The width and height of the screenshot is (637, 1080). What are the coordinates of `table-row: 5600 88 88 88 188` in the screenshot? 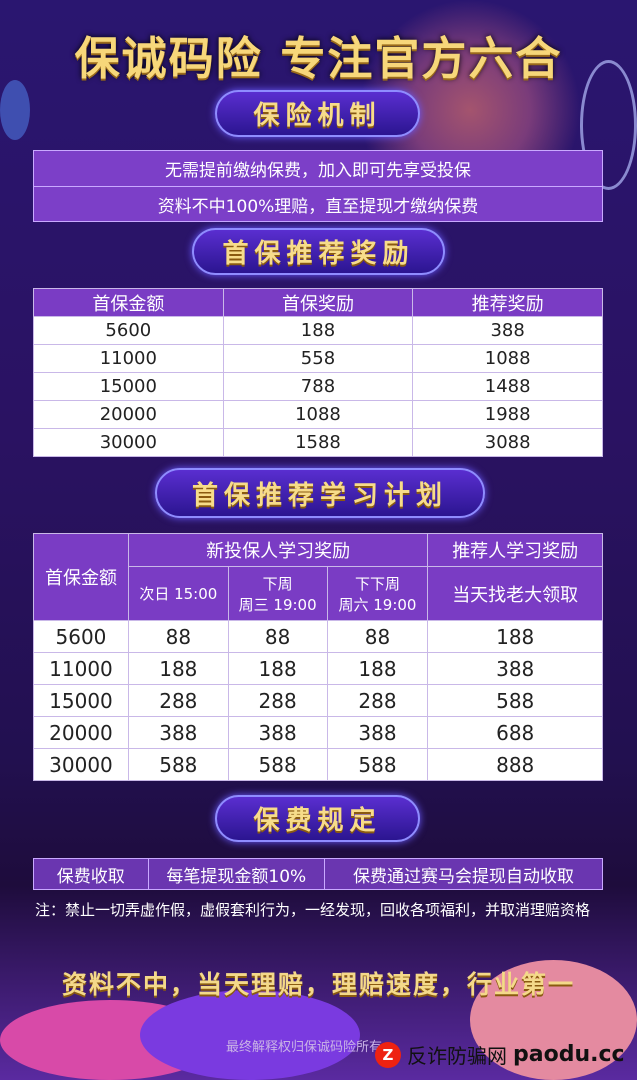 It's located at (318, 636).